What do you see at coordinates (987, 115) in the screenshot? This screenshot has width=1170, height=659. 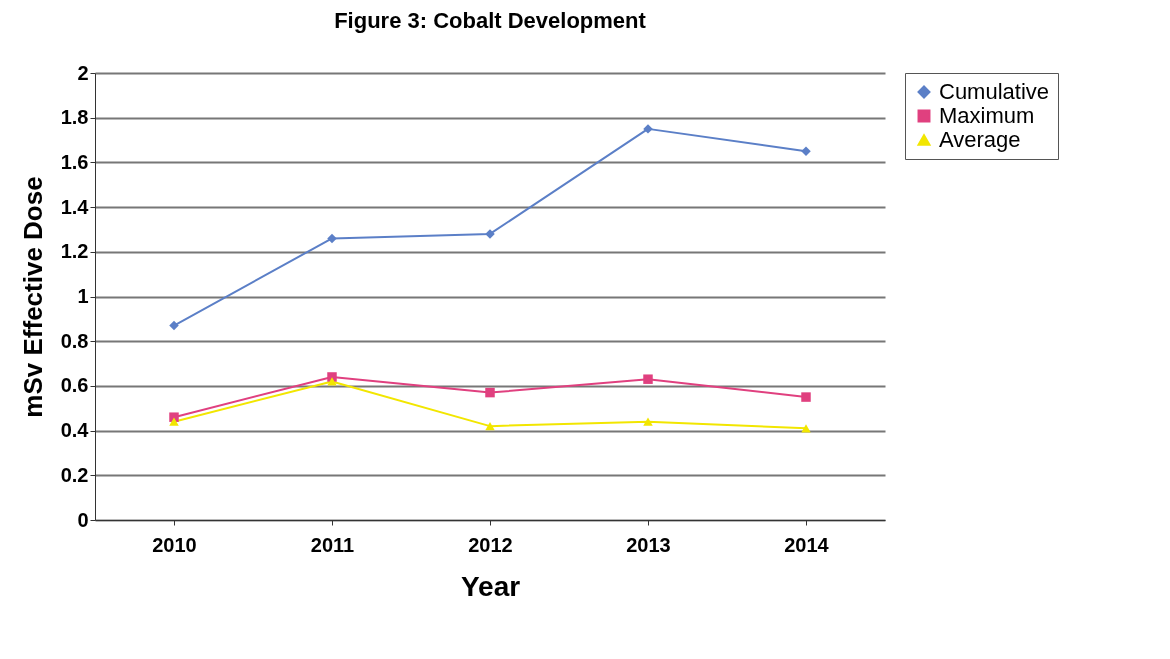 I see `legend-label: Maximum` at bounding box center [987, 115].